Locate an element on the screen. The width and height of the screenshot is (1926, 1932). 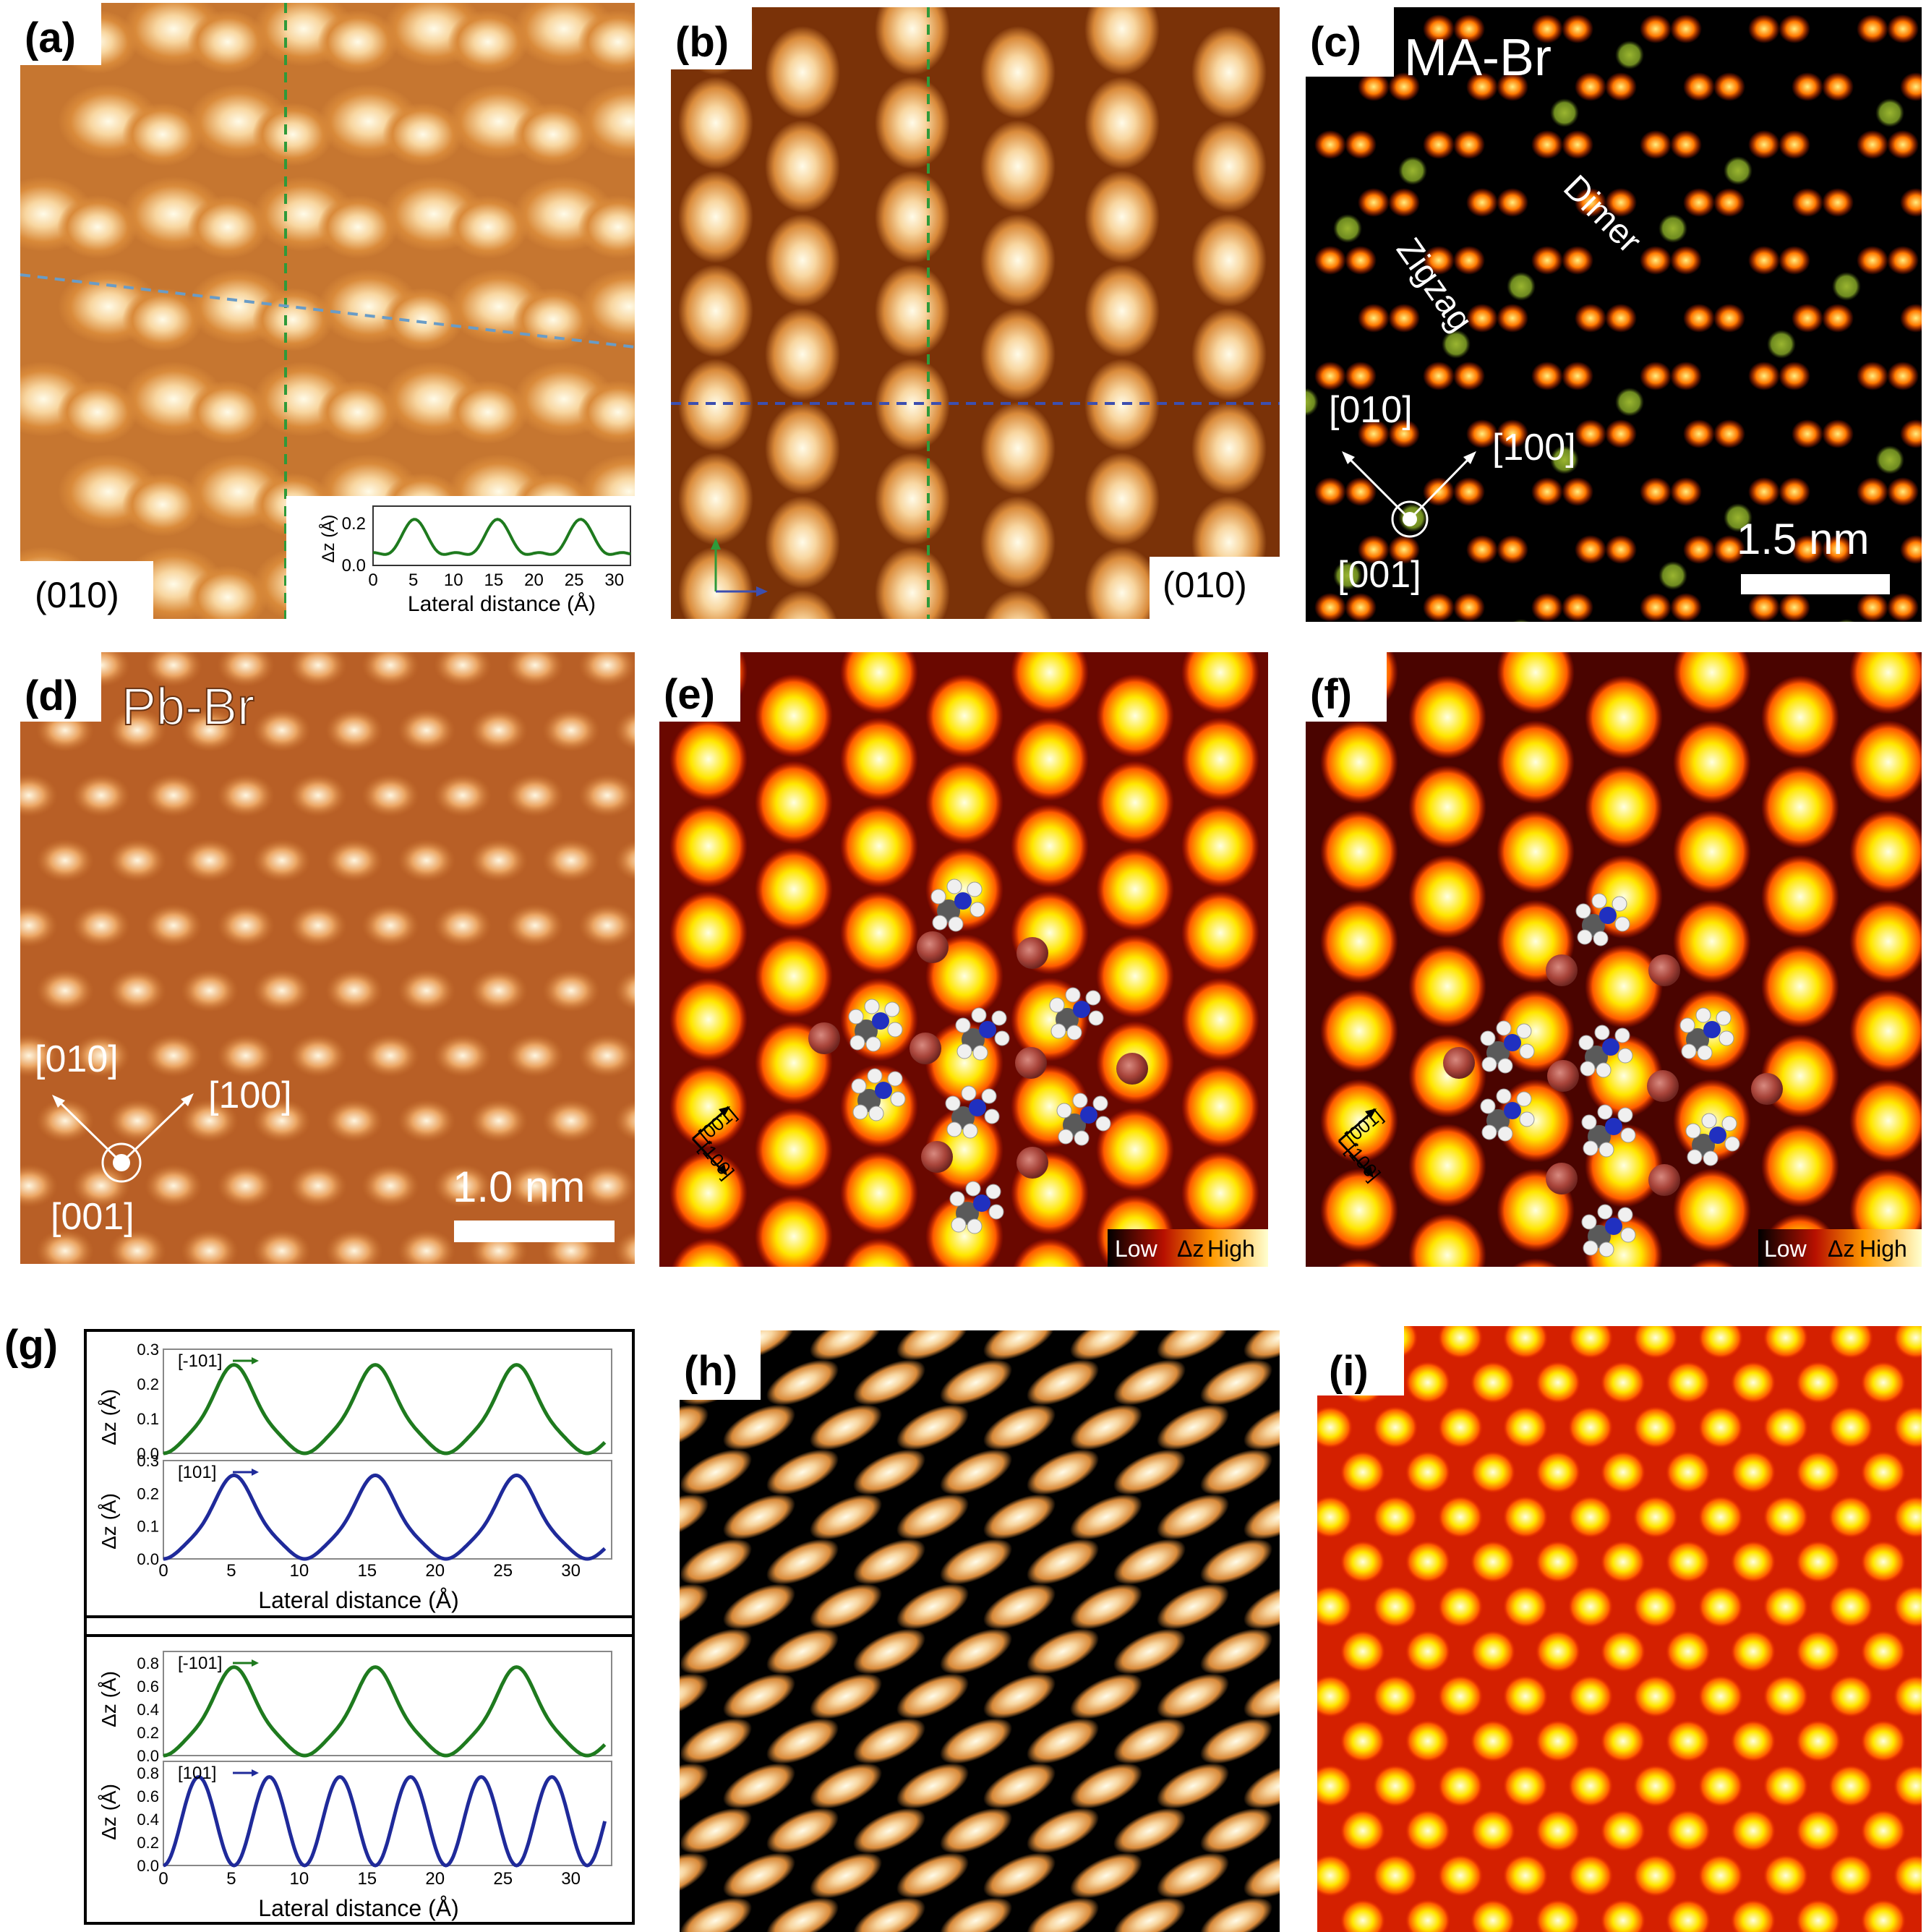
panel-e-br-atom is located at coordinates (824, 1038).